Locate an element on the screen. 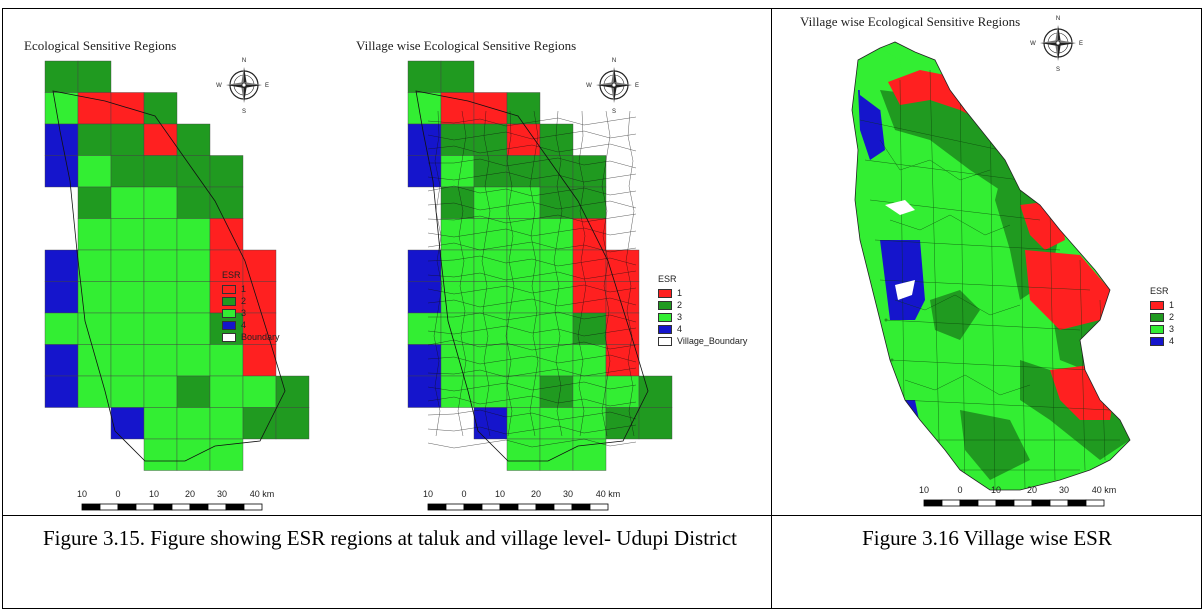 The image size is (1203, 610). map3-legend-item: 2 is located at coordinates (1162, 317).